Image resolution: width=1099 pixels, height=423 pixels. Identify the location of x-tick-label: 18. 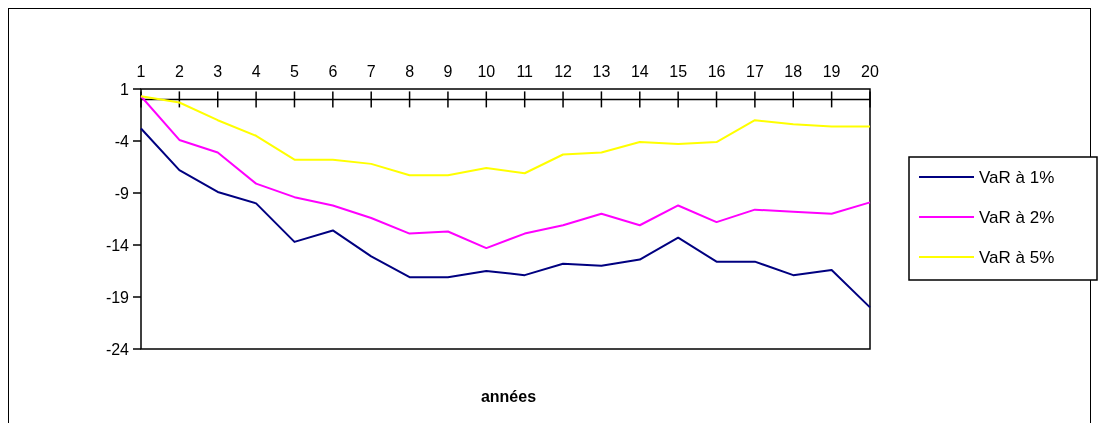
(793, 71).